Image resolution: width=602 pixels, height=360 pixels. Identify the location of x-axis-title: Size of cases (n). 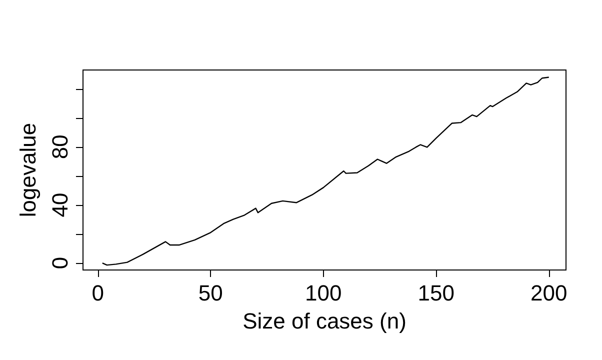
(324, 321).